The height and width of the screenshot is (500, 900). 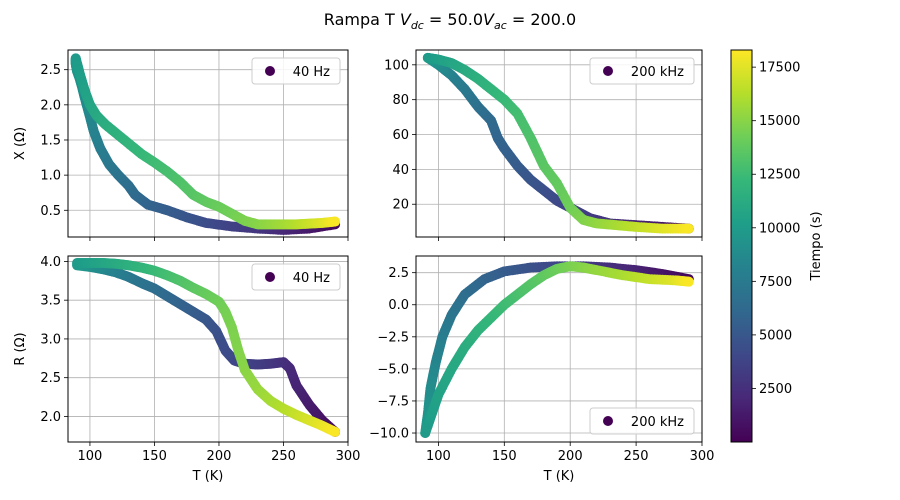 I want to click on y-tick-label: 3.0, so click(x=50, y=339).